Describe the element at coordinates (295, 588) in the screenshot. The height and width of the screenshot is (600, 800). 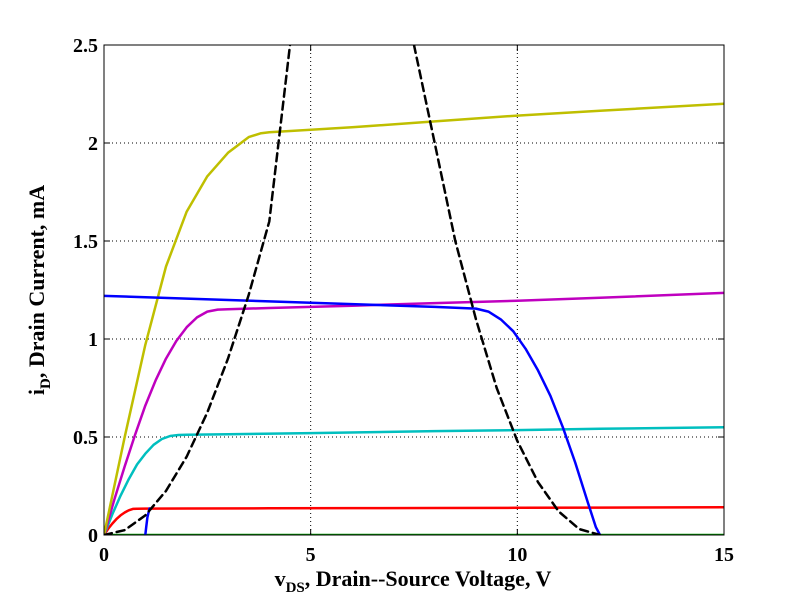
I see `x-axis-label-sub: DS` at that location.